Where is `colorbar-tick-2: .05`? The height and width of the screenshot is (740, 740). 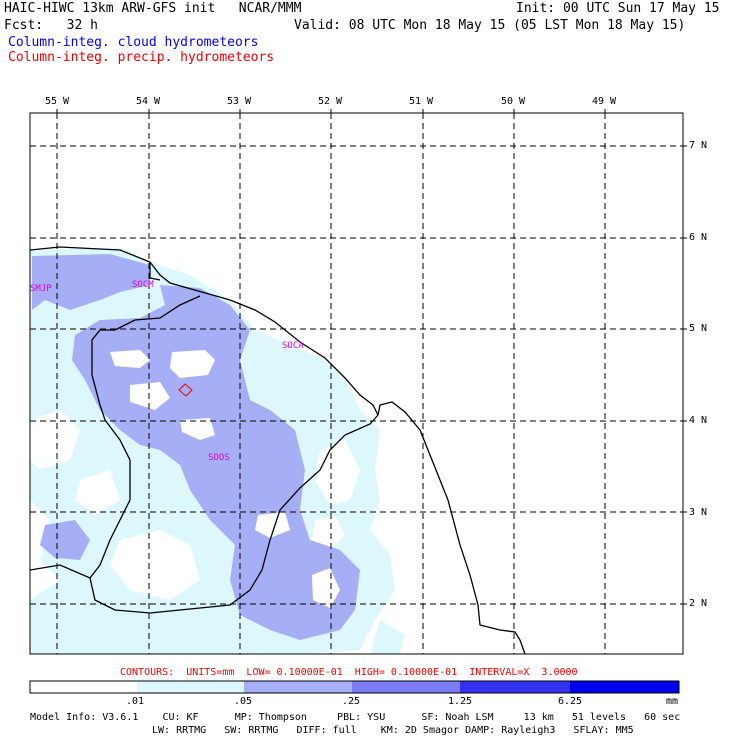
colorbar-tick-2: .05 is located at coordinates (243, 701).